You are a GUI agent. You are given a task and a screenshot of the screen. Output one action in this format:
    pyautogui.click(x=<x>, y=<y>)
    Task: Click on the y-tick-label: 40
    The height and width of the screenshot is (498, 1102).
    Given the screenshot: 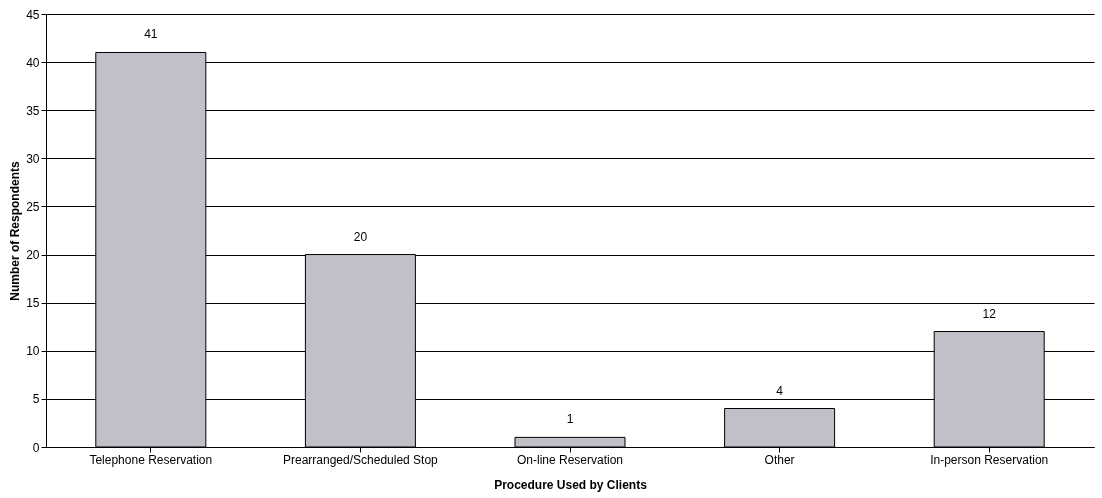 What is the action you would take?
    pyautogui.click(x=33, y=62)
    